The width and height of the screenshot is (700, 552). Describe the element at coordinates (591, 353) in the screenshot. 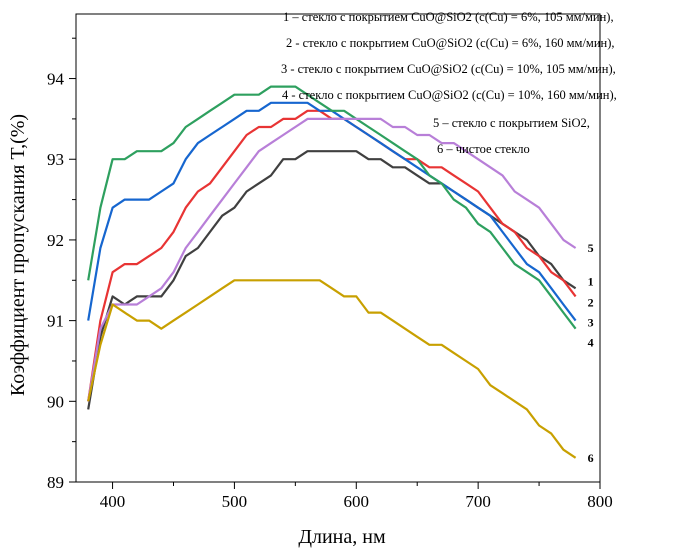

I see `curve-labels: 1 2 3 4 5 6` at that location.